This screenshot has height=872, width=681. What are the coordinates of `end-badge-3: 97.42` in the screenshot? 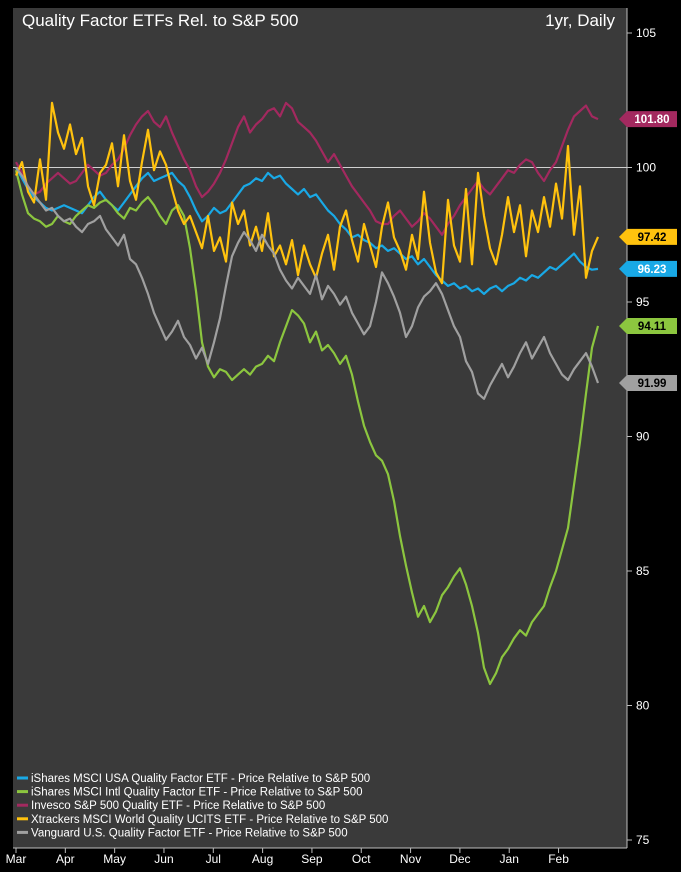 It's located at (648, 236).